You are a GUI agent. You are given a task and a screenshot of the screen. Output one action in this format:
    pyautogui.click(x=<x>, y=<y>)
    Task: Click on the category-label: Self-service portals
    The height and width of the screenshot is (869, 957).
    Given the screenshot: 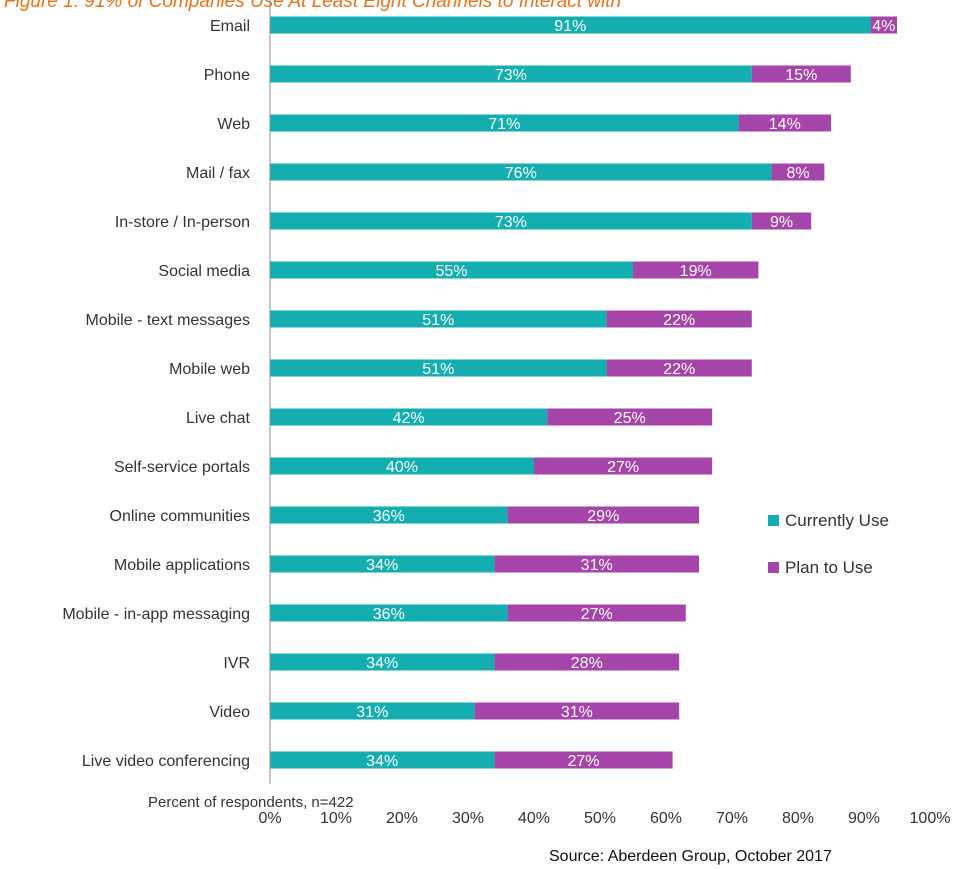 What is the action you would take?
    pyautogui.click(x=182, y=467)
    